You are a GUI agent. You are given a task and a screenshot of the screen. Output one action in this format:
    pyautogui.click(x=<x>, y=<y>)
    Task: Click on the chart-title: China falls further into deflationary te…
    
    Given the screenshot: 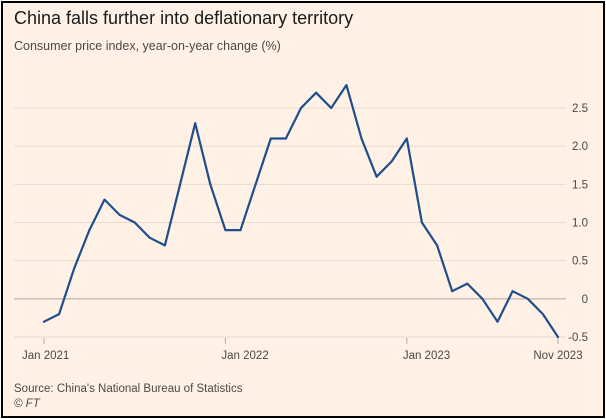 What is the action you would take?
    pyautogui.click(x=184, y=18)
    